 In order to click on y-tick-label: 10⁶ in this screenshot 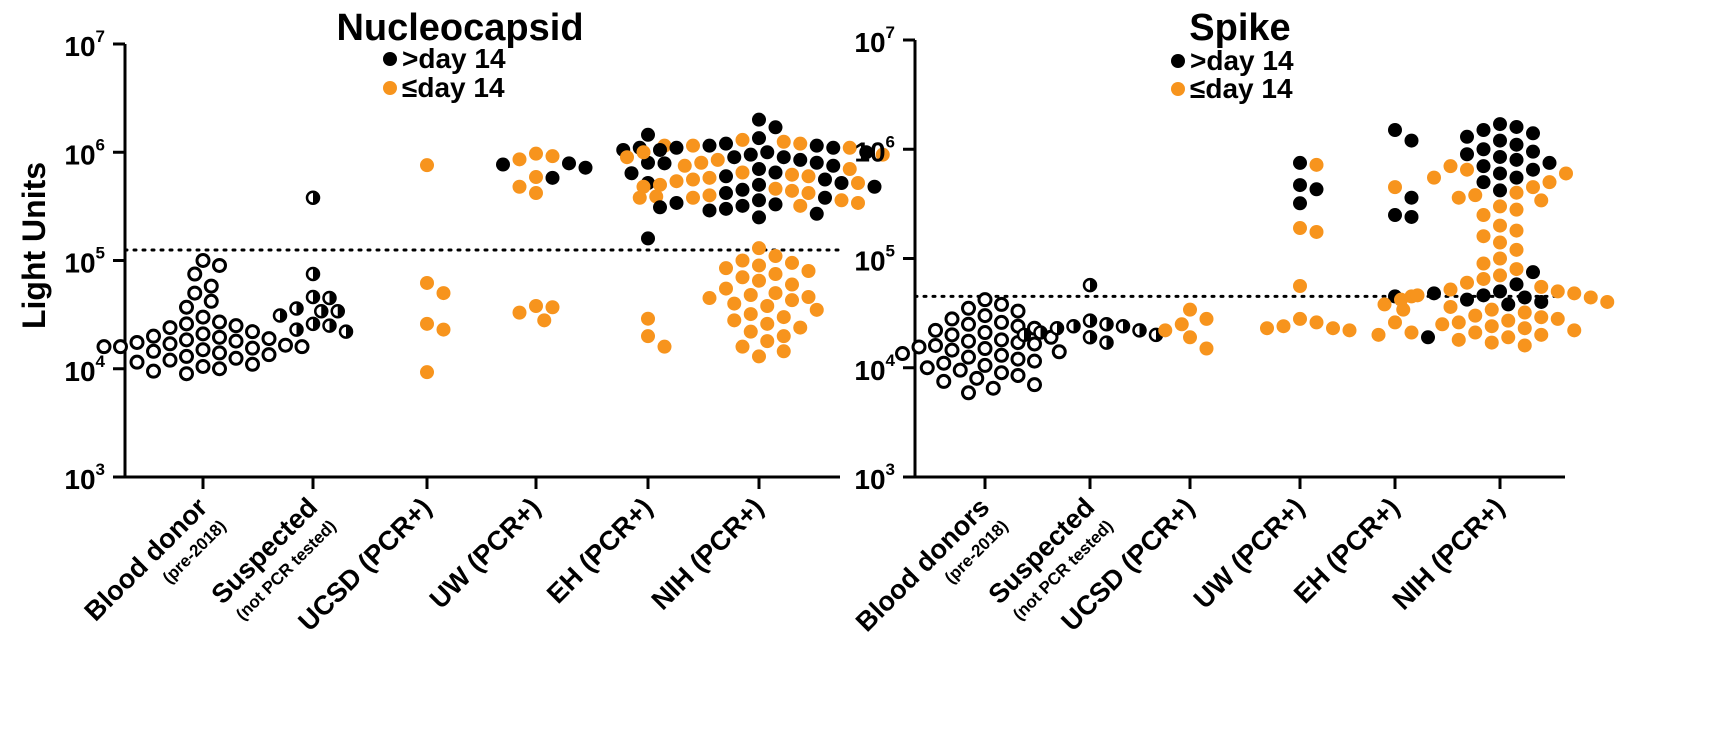, I will do `click(84, 152)`.